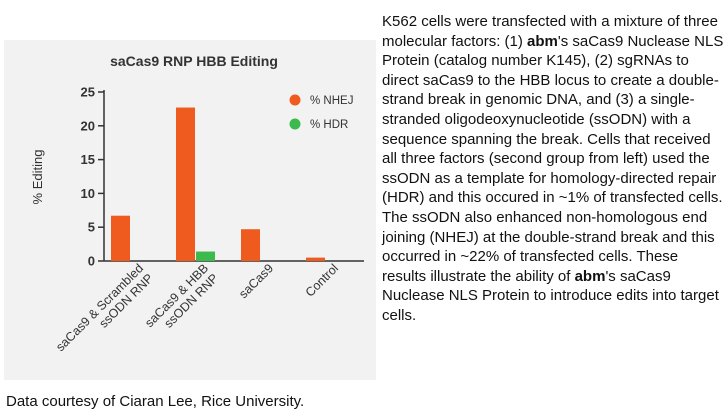 The width and height of the screenshot is (727, 418). Describe the element at coordinates (329, 125) in the screenshot. I see `legend-label: % HDR` at that location.